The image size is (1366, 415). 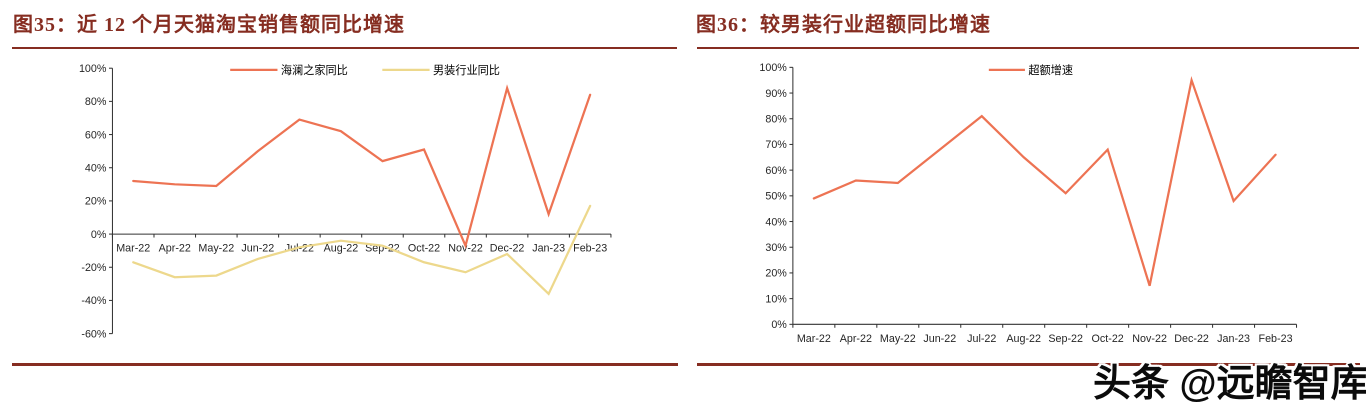 I want to click on figure-35-title: 图35：近 12 个月天猫淘宝销售额同比增速, so click(x=209, y=25).